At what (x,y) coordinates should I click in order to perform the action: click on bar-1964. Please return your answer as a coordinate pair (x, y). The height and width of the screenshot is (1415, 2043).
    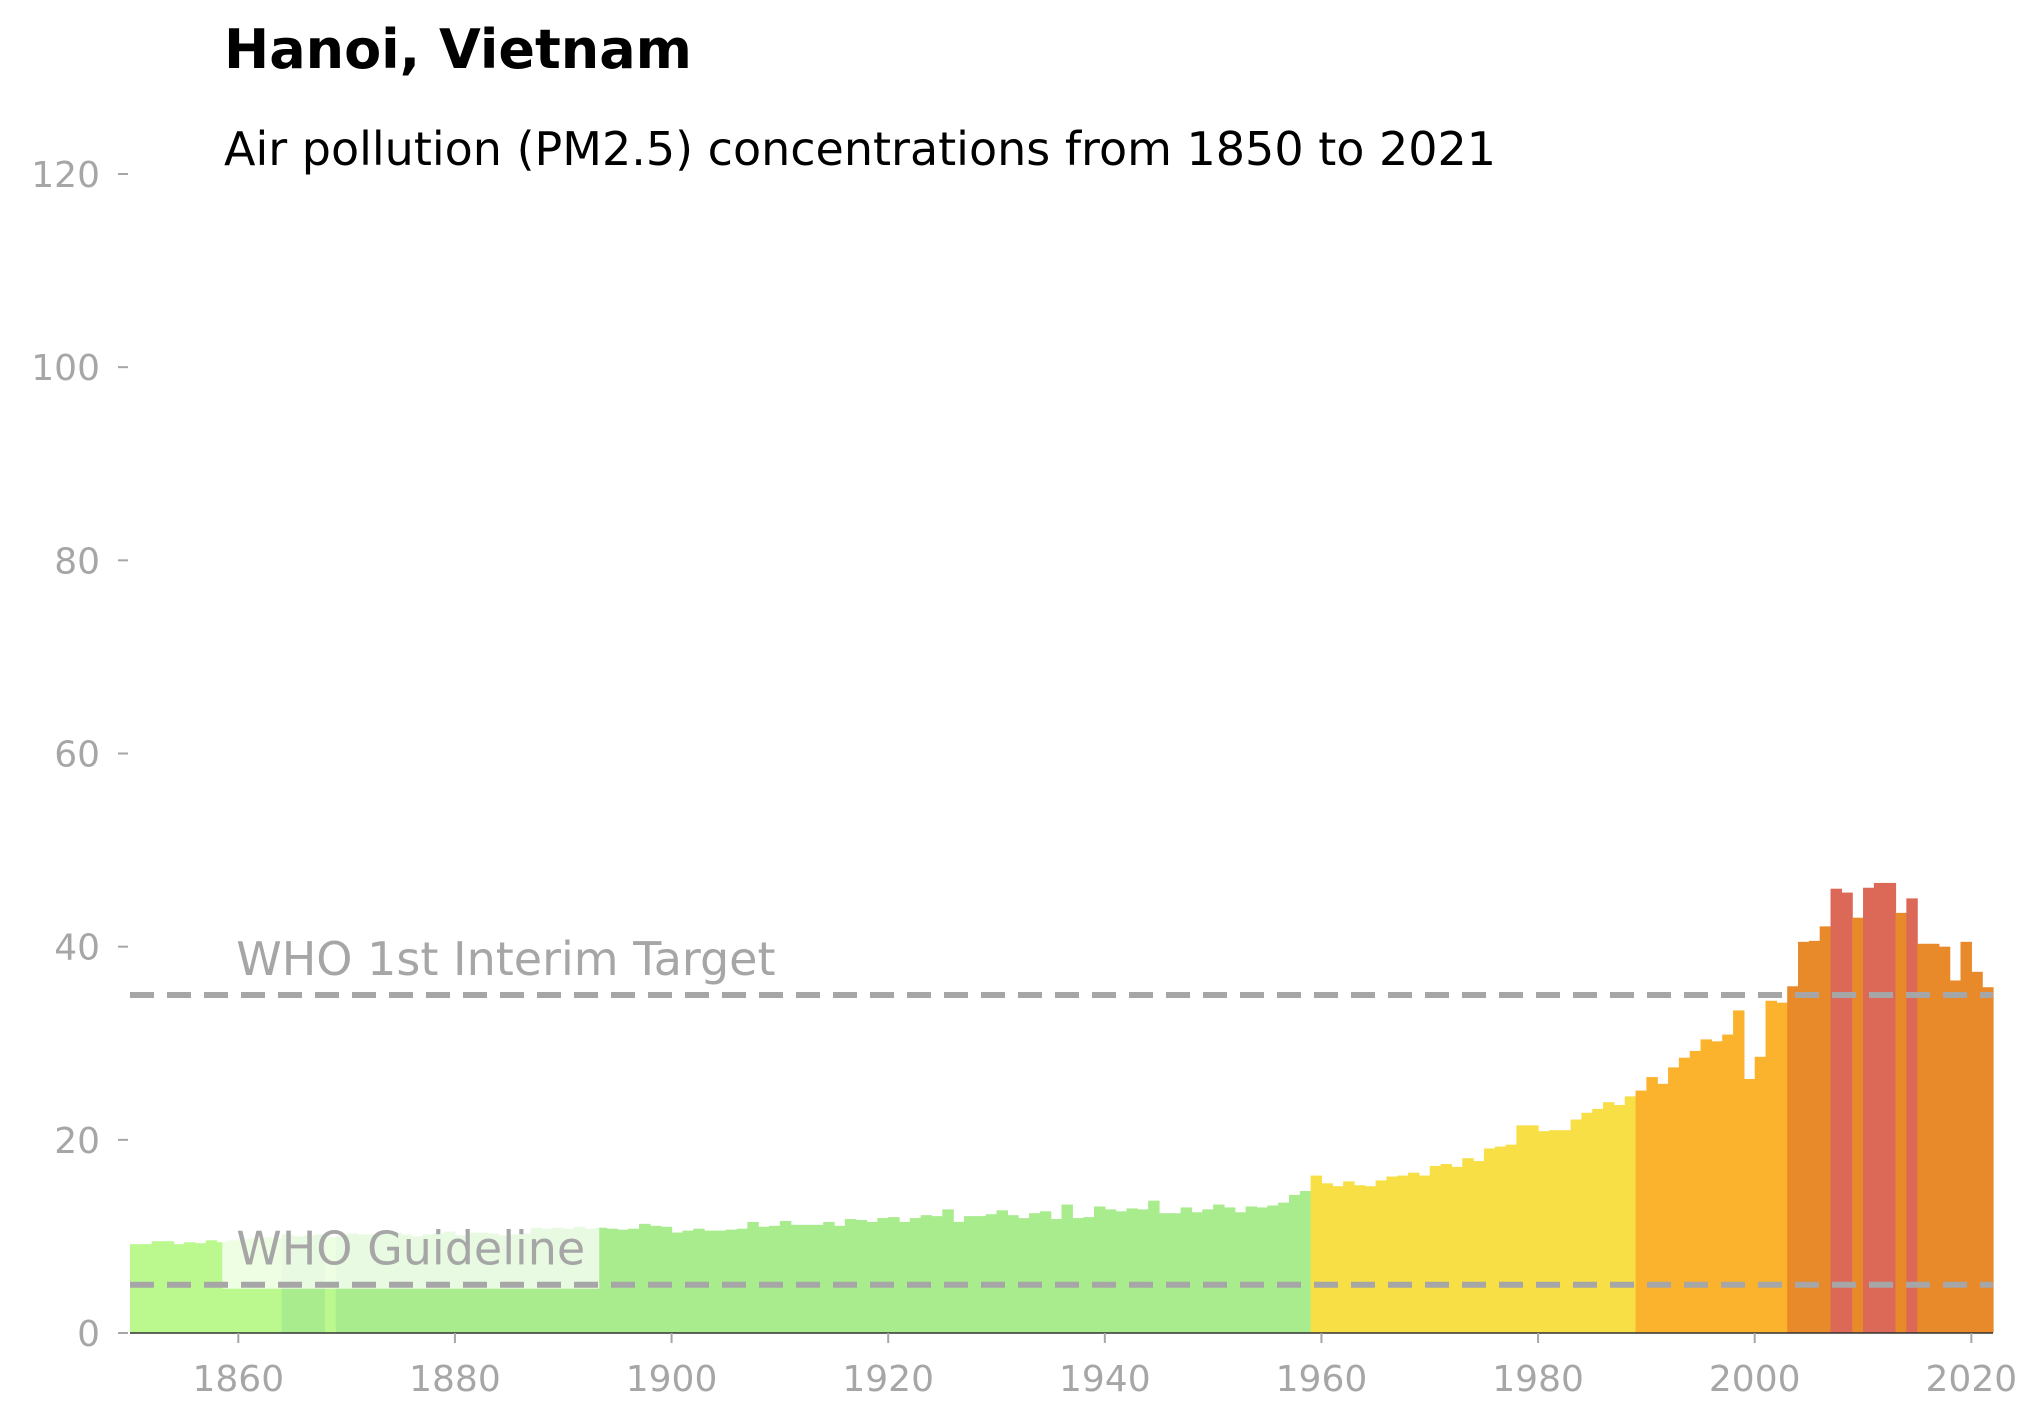
    Looking at the image, I should click on (1370, 1259).